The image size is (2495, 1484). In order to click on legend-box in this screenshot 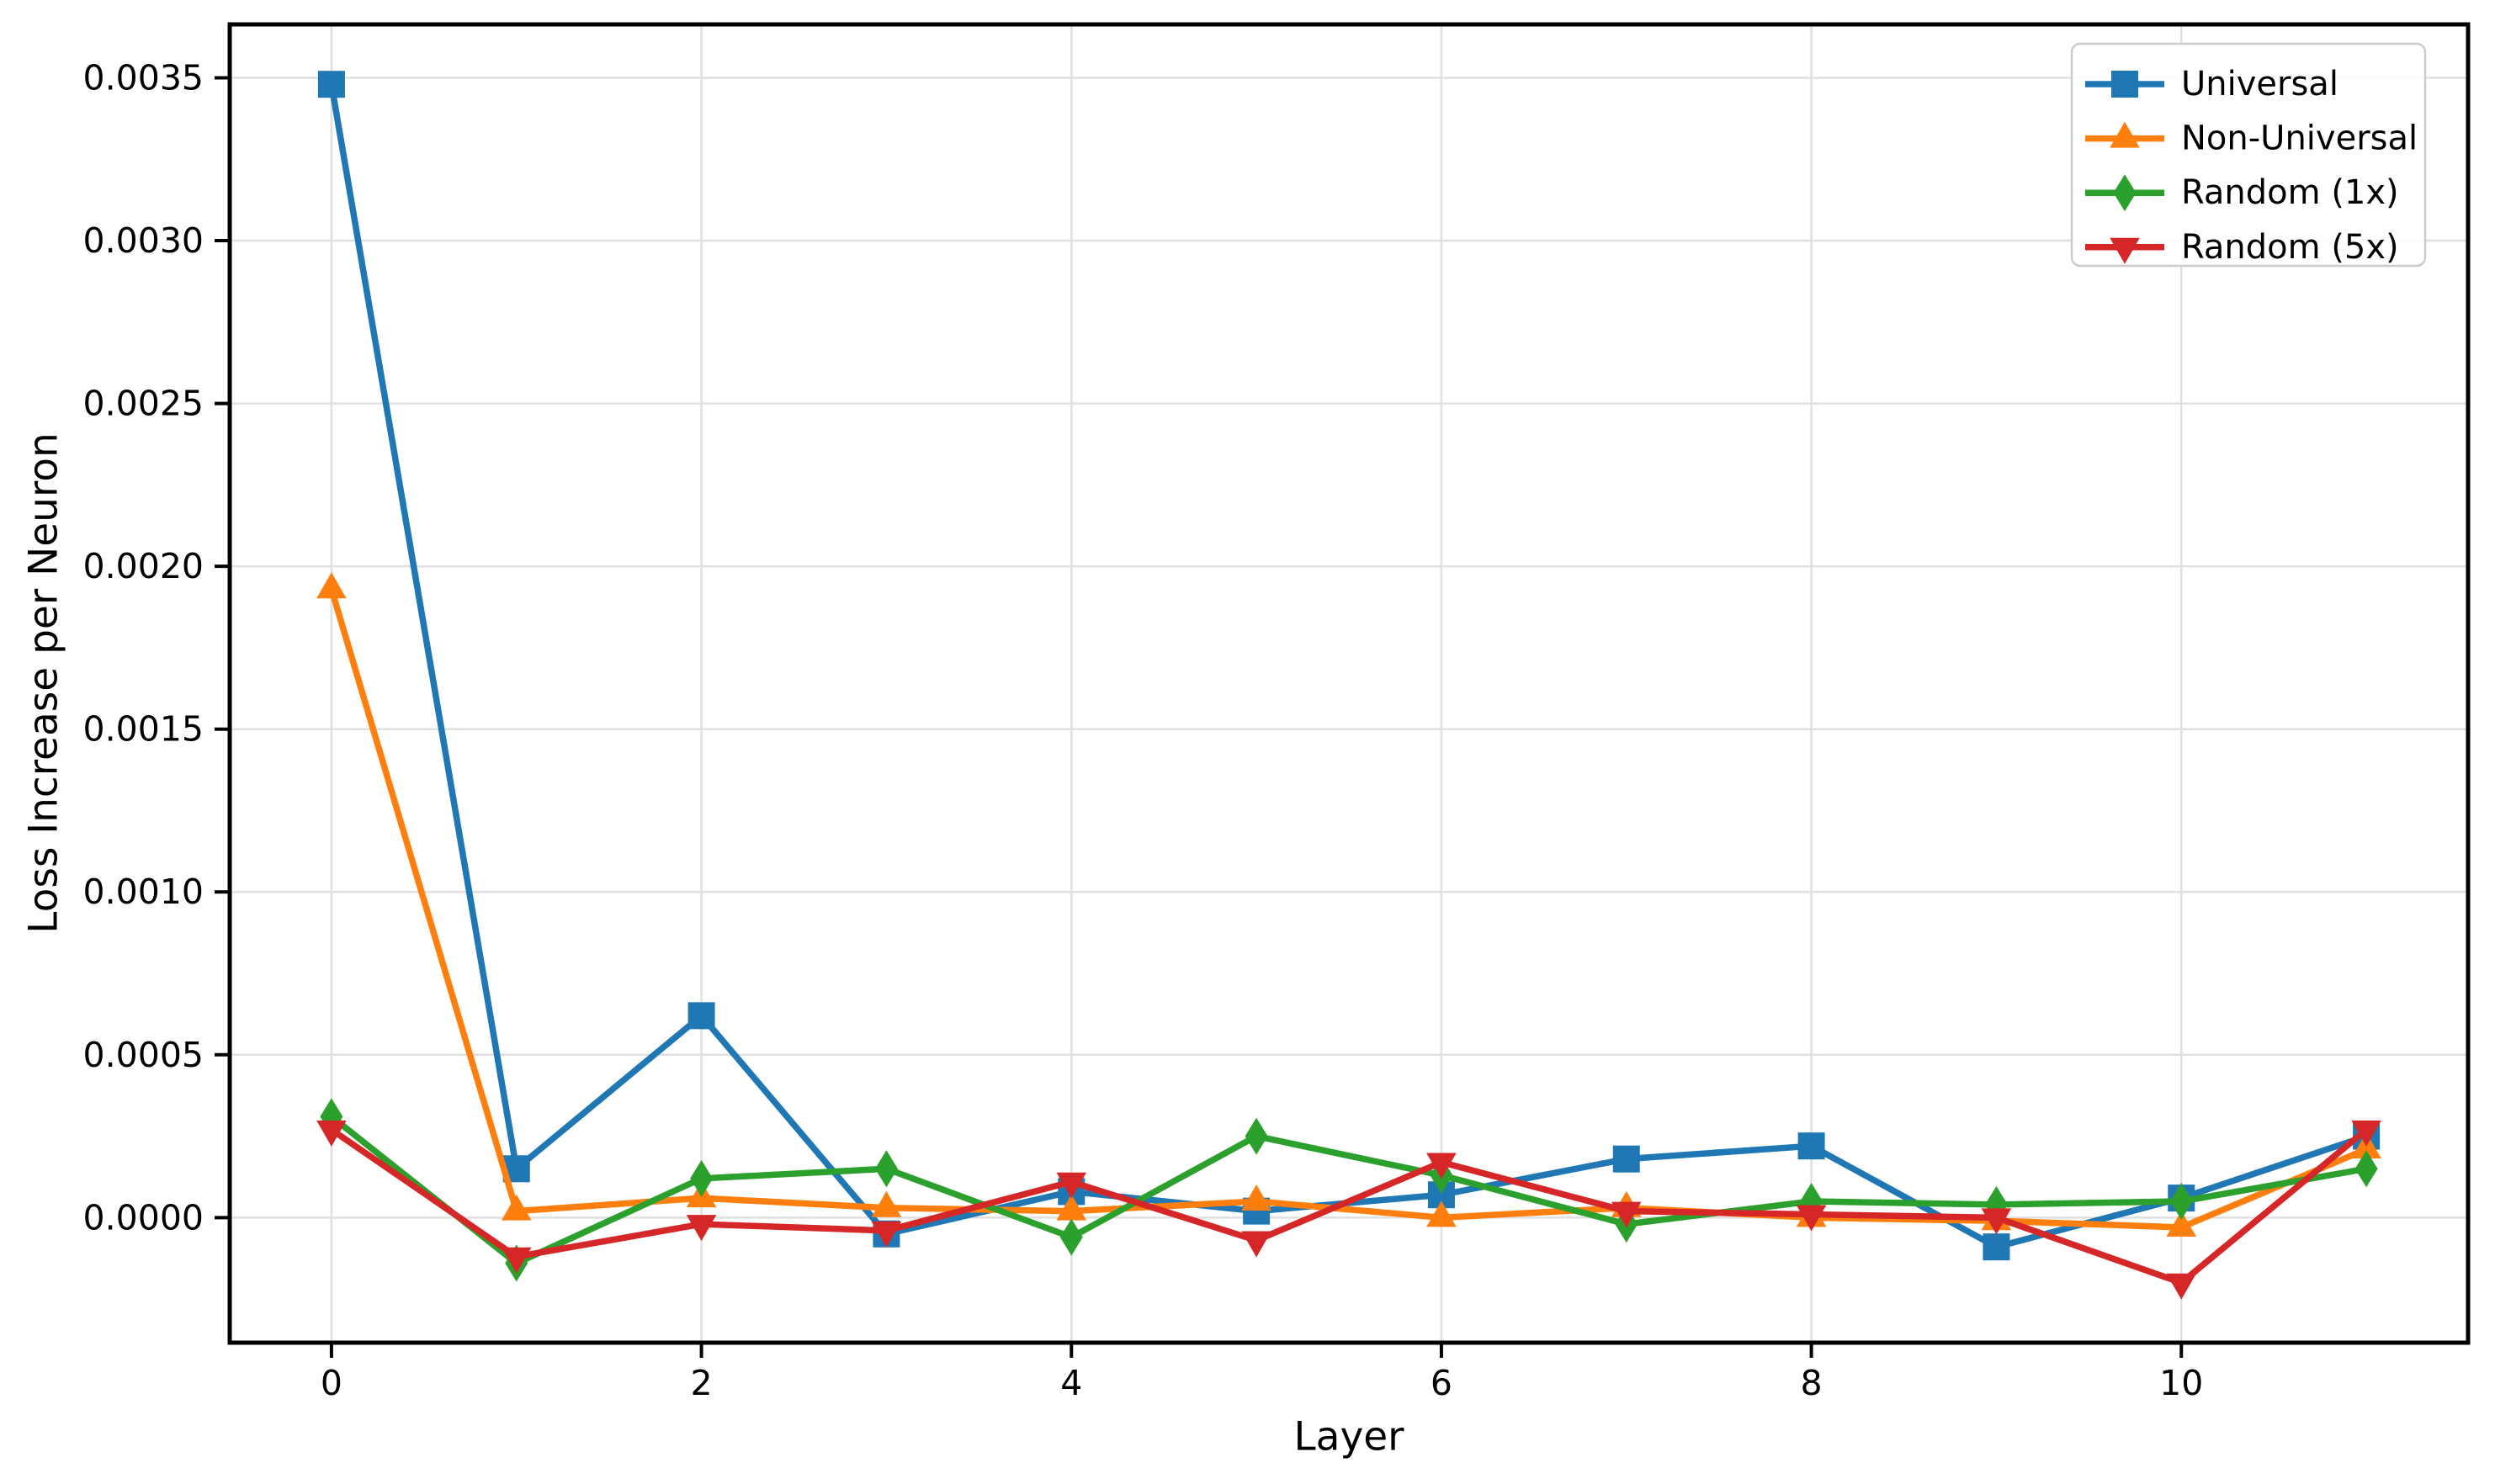, I will do `click(2248, 155)`.